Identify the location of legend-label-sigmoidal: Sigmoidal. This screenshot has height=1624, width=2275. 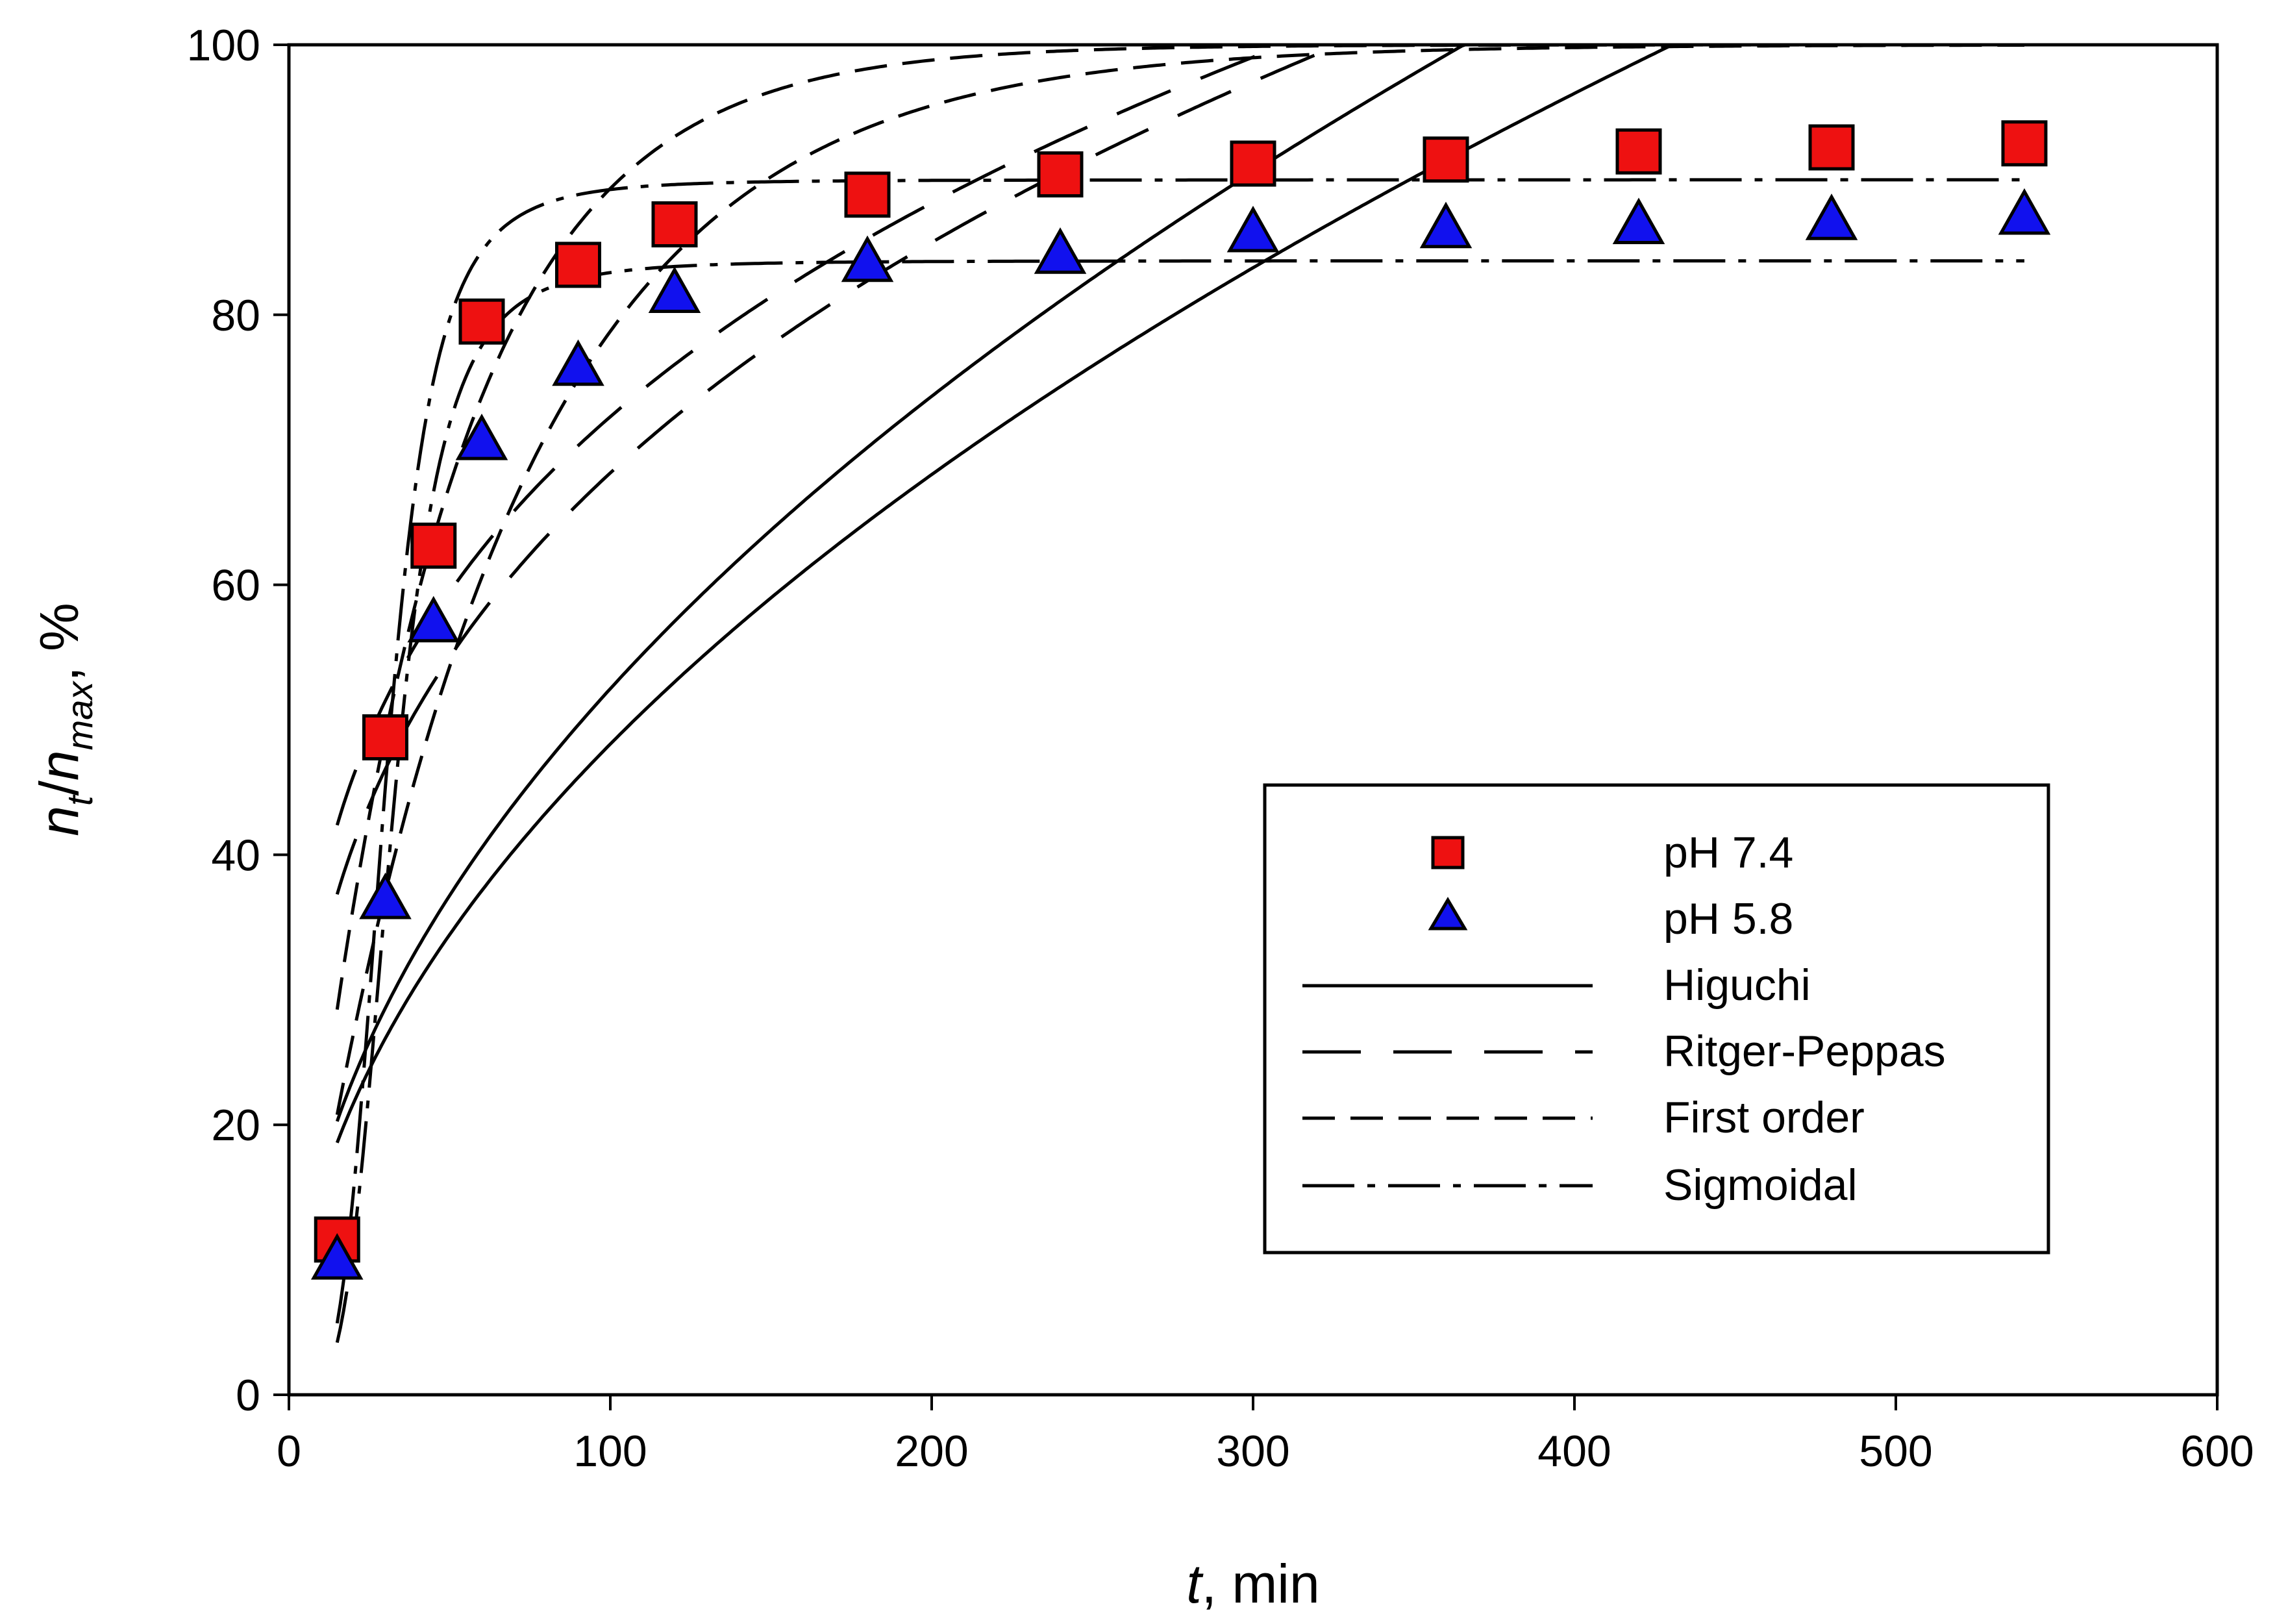
(1760, 1185).